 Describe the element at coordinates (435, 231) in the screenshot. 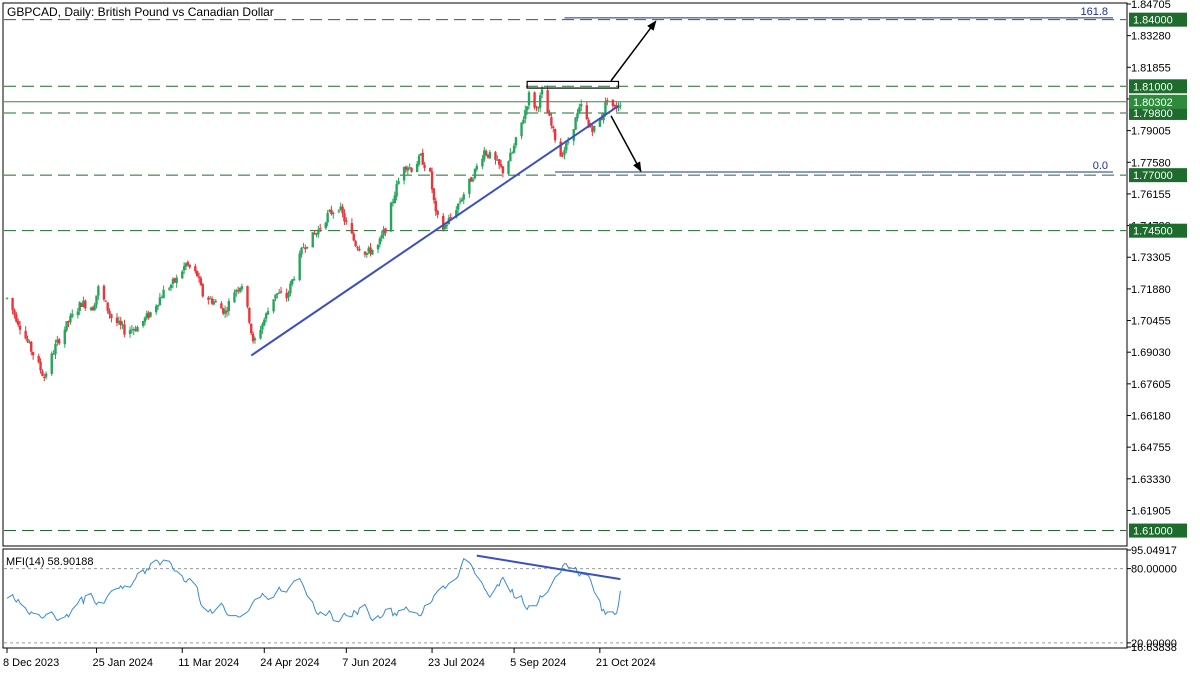

I see `ascending-trendline` at that location.